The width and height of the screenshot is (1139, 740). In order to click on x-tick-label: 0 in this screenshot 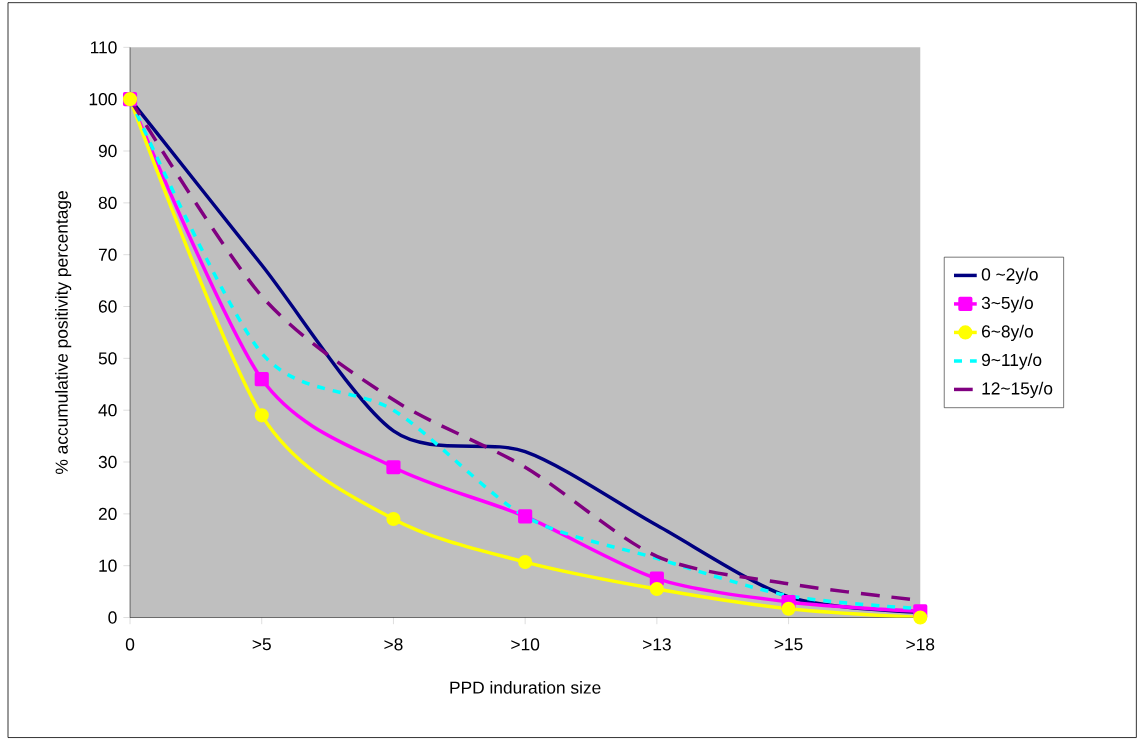, I will do `click(130, 644)`.